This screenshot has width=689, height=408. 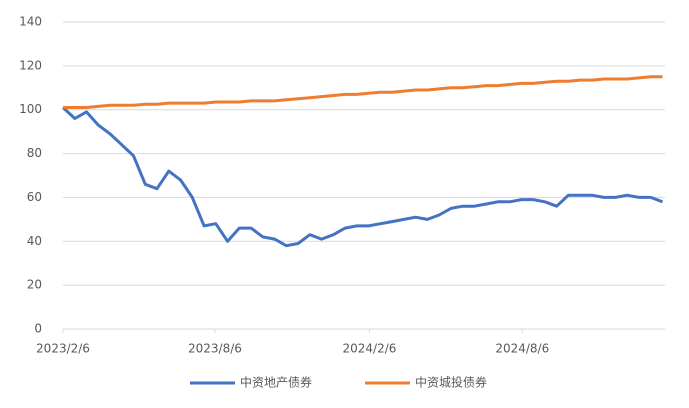 What do you see at coordinates (215, 349) in the screenshot?
I see `x-tick-label: 2023/8/6` at bounding box center [215, 349].